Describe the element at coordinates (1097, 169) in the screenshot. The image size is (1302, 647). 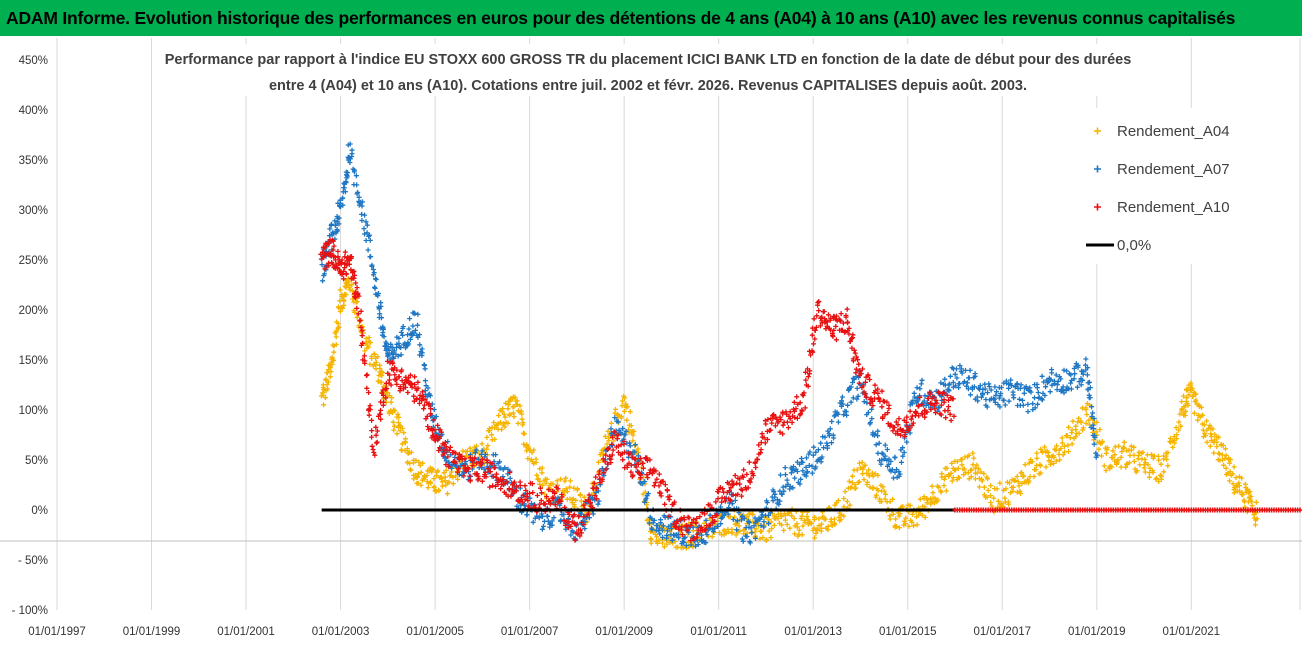
I see `legend-marker-rendement-a07` at that location.